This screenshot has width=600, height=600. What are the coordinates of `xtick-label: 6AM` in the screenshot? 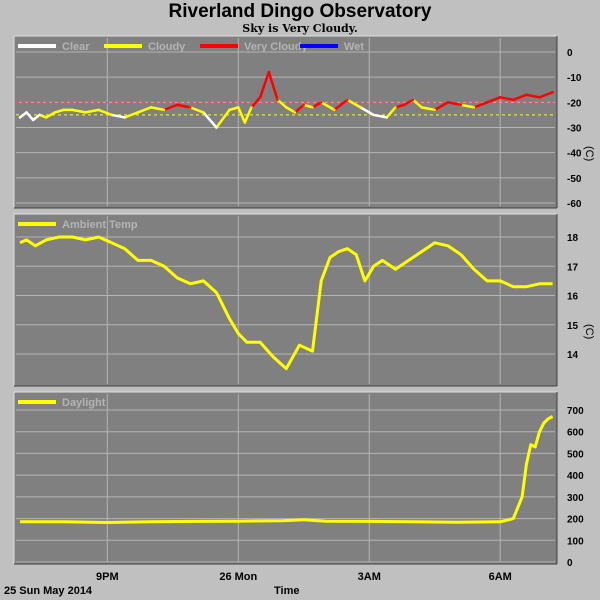 It's located at (500, 577).